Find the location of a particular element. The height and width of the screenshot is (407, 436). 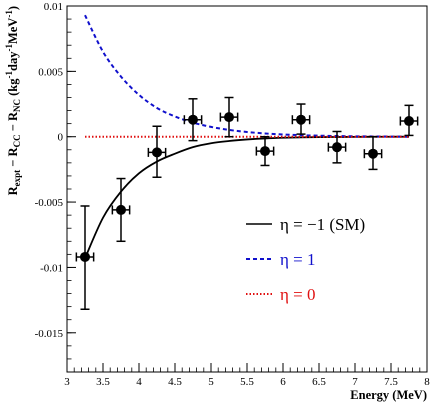

y-tick-label: 0.005 is located at coordinates (50, 72).